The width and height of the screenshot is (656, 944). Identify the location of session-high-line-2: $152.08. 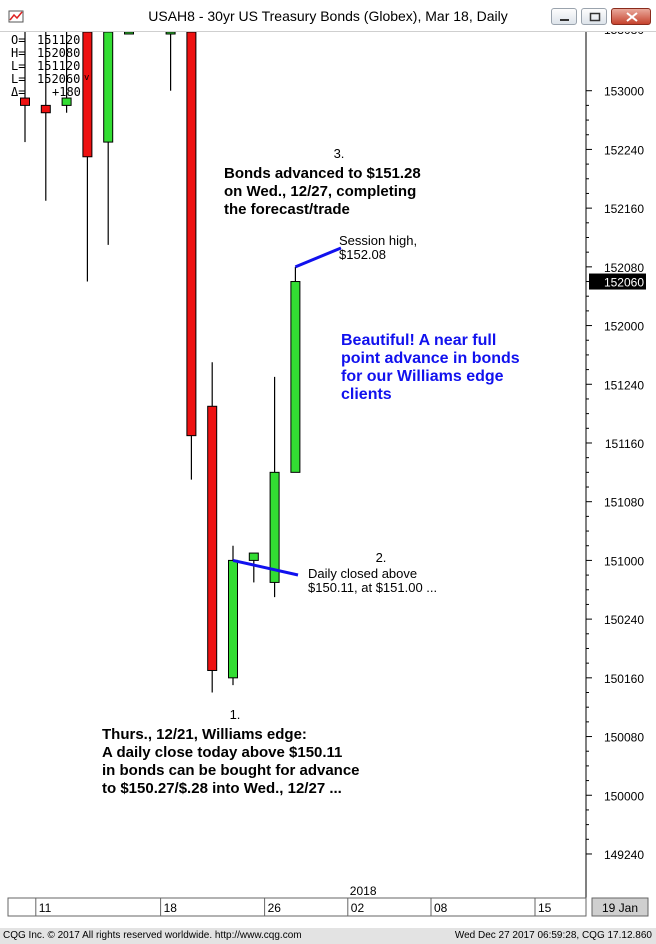
(362, 254).